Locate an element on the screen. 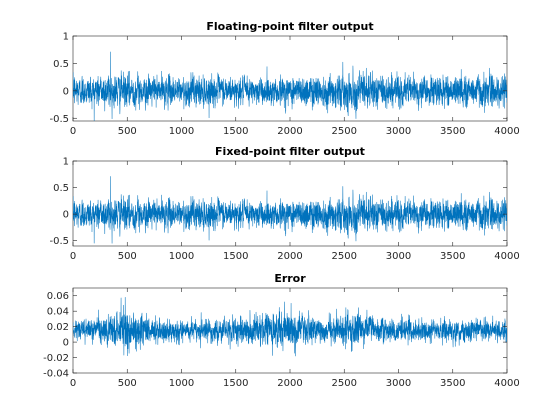 The height and width of the screenshot is (420, 560). y-tick-label: -0.02 is located at coordinates (56, 358).